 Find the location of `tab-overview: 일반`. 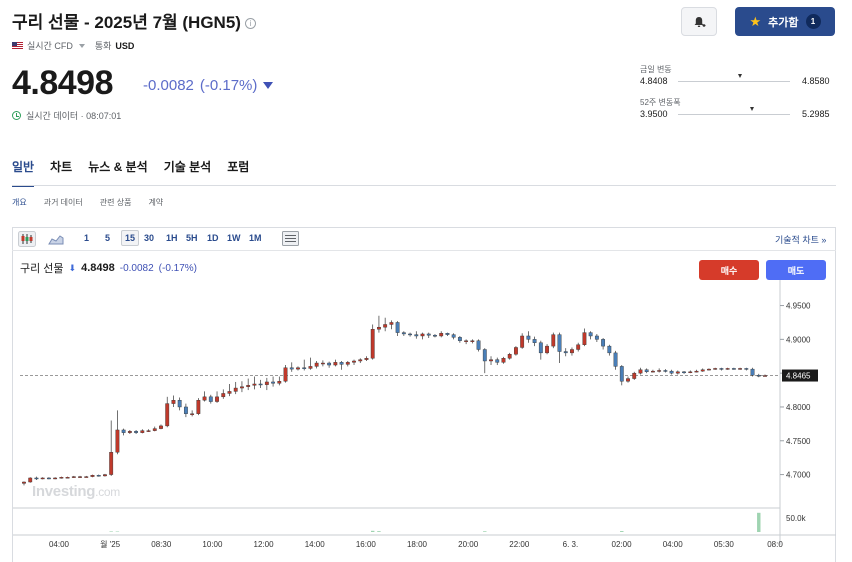

tab-overview: 일반 is located at coordinates (23, 172).